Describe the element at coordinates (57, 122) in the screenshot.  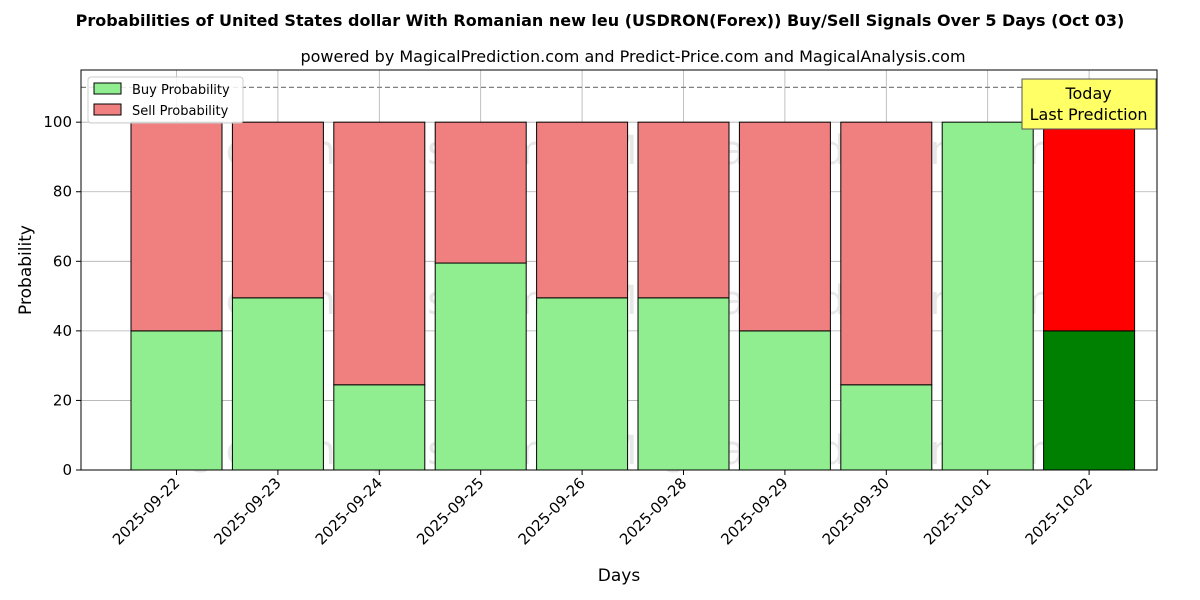
I see `y-tick-label: 100` at that location.